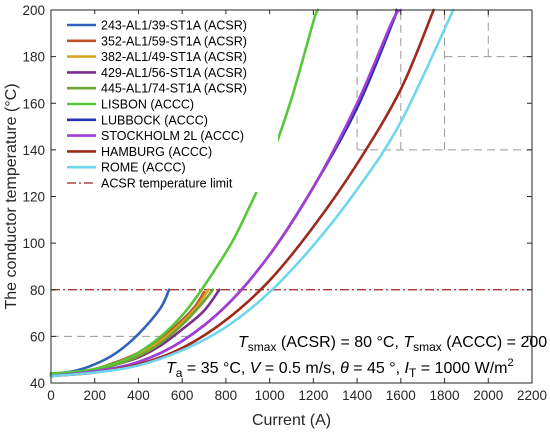  I want to click on legend-label-stockholm-2l-accc: STOCKHOLM 2L (ACCC), so click(172, 136).